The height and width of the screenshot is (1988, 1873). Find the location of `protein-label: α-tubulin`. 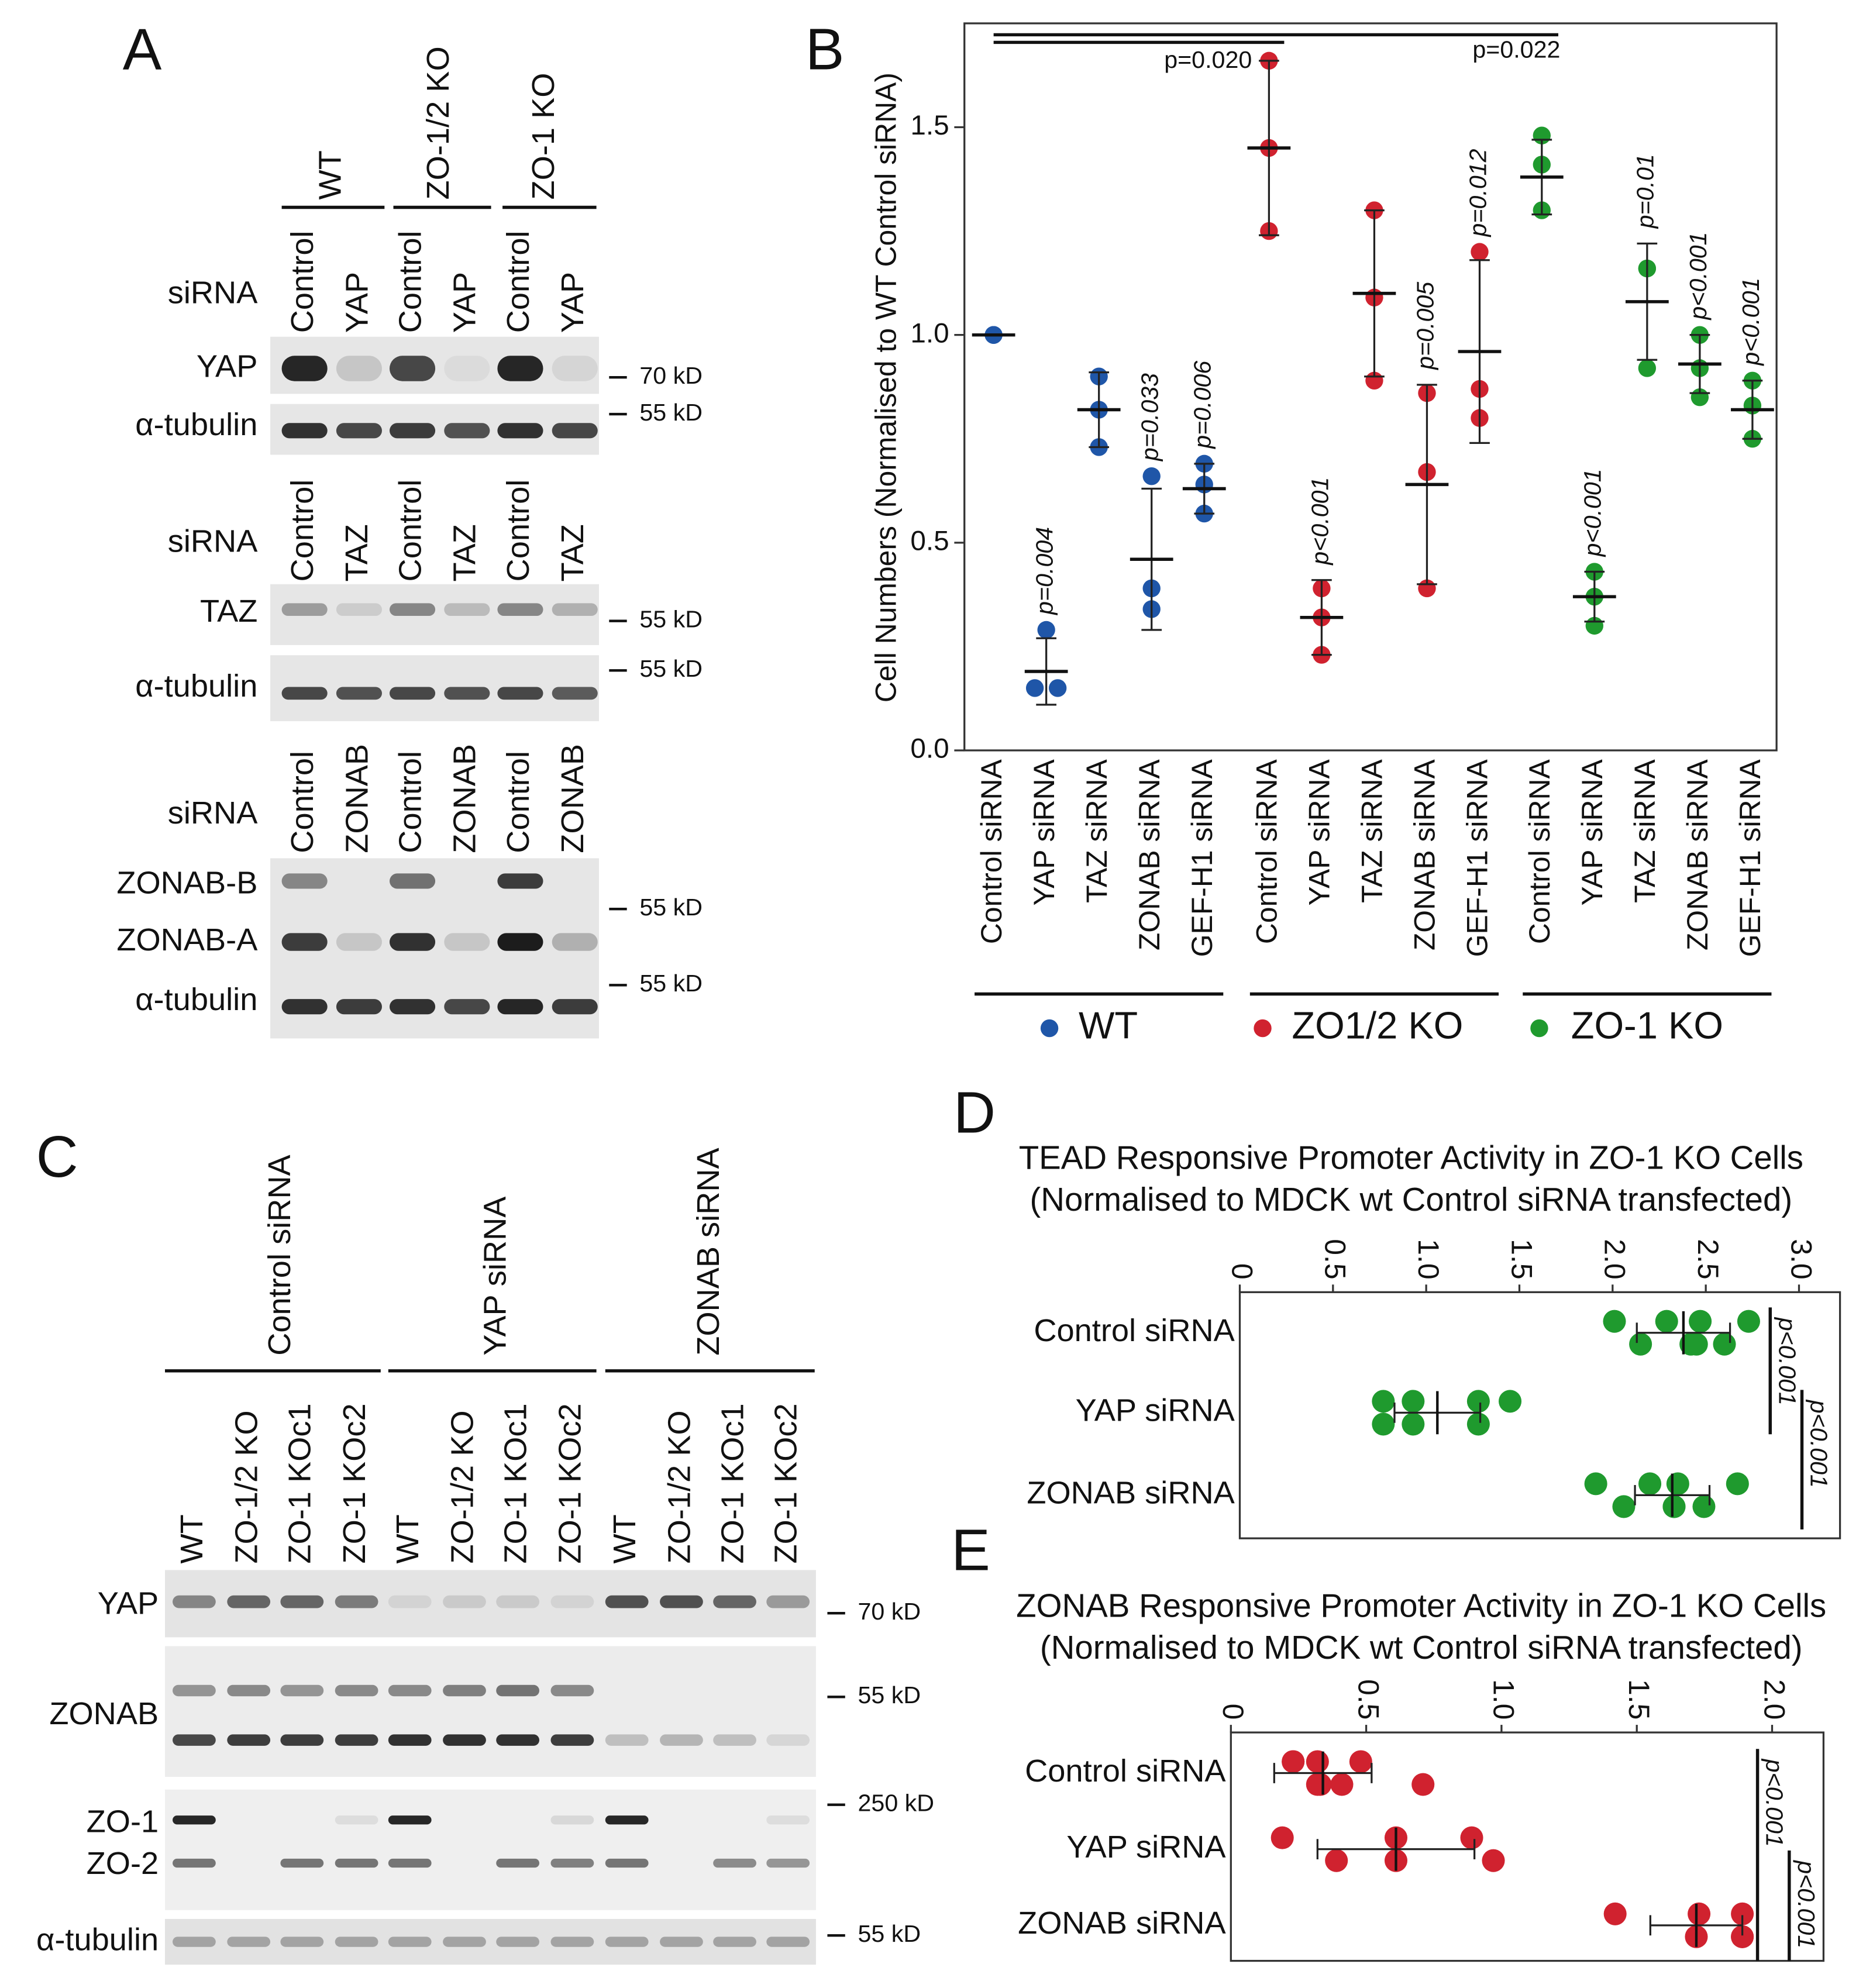

protein-label: α-tubulin is located at coordinates (196, 686).